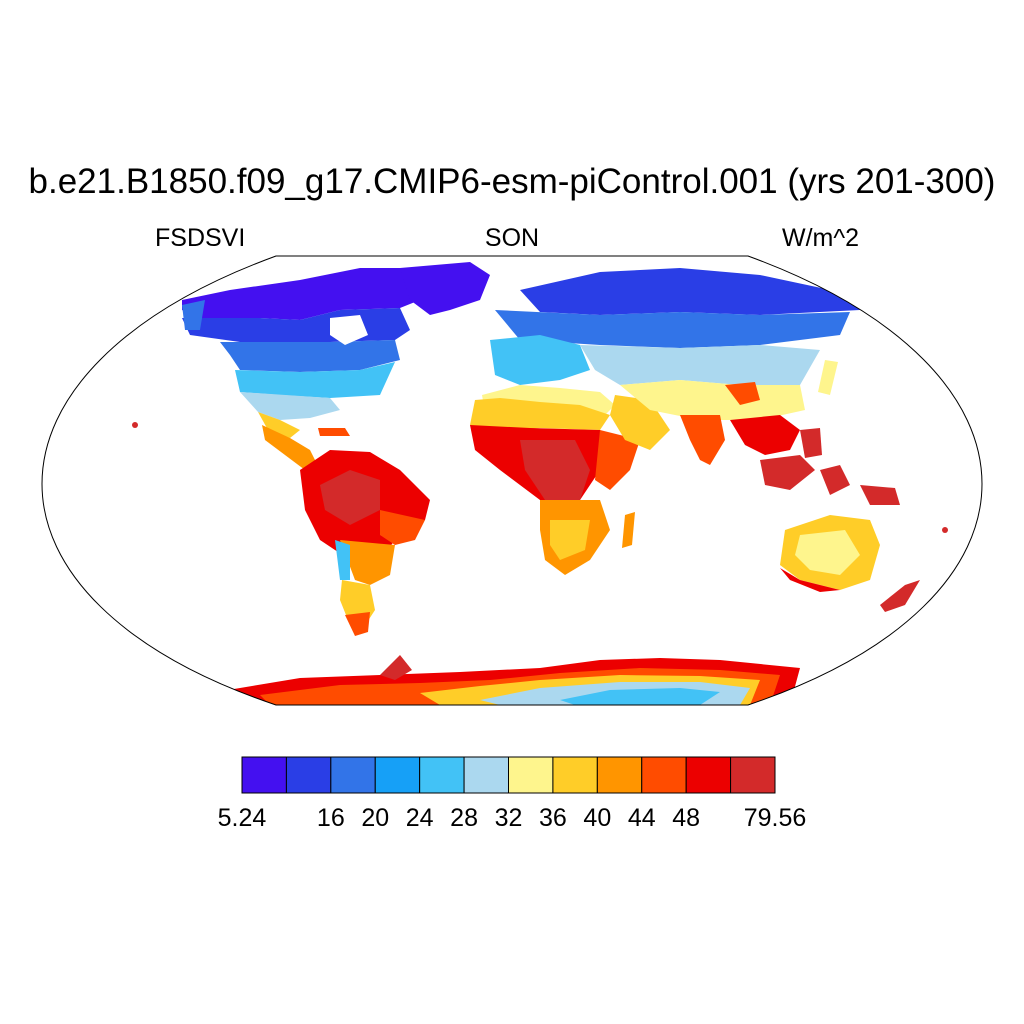  I want to click on east-africa, so click(617, 460).